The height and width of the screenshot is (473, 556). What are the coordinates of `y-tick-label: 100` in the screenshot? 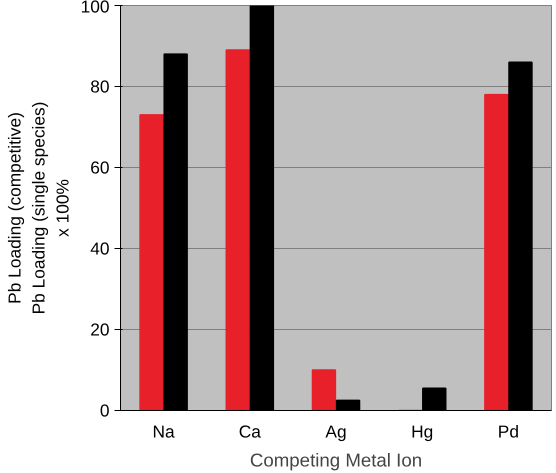 It's located at (95, 8).